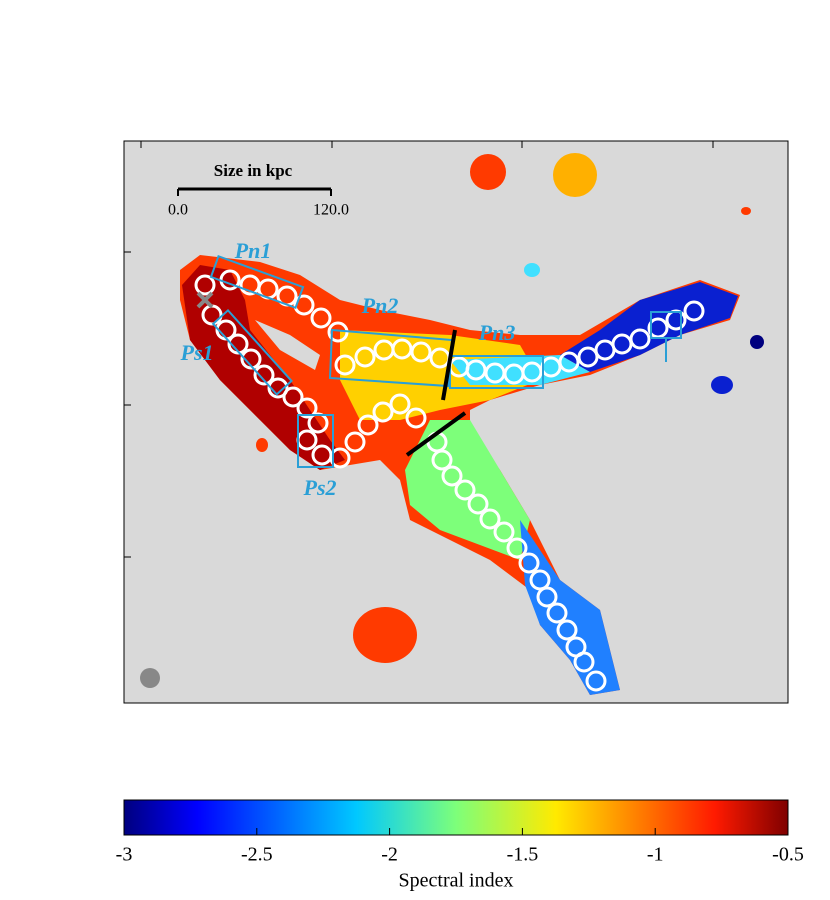  Describe the element at coordinates (497, 332) in the screenshot. I see `region-label: Pn3` at that location.